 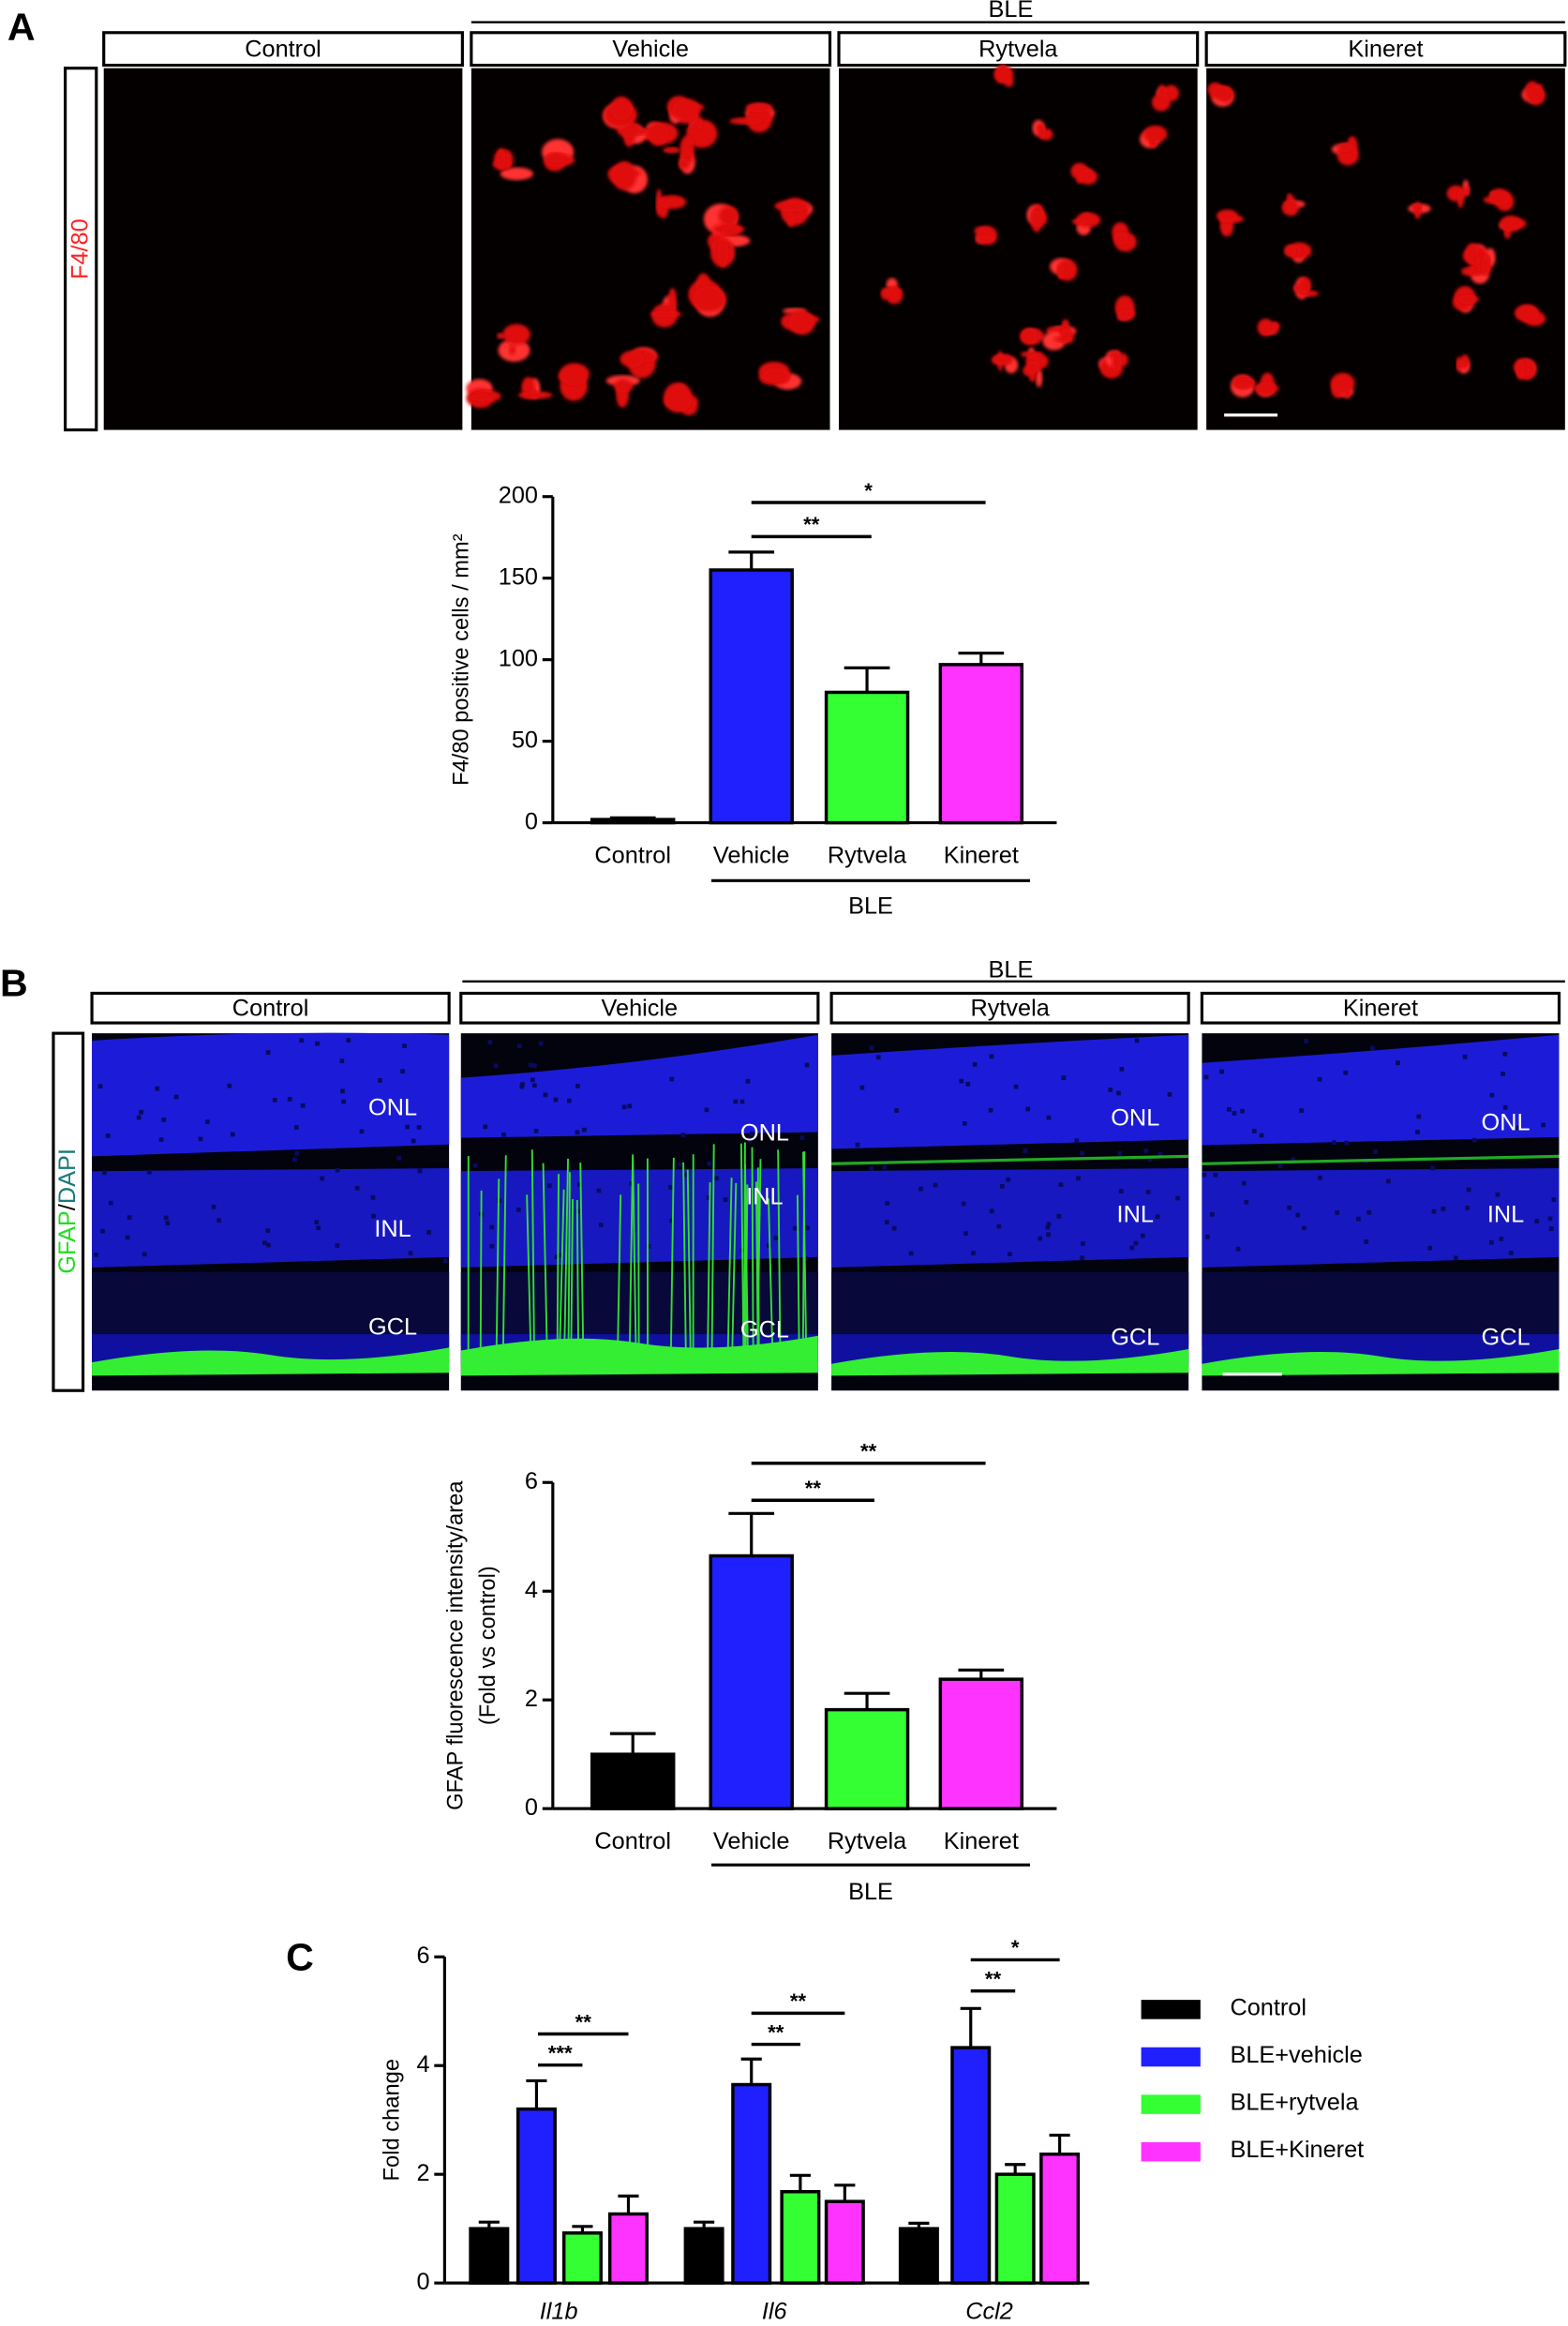 What do you see at coordinates (1381, 1159) in the screenshot?
I see `gfap-line` at bounding box center [1381, 1159].